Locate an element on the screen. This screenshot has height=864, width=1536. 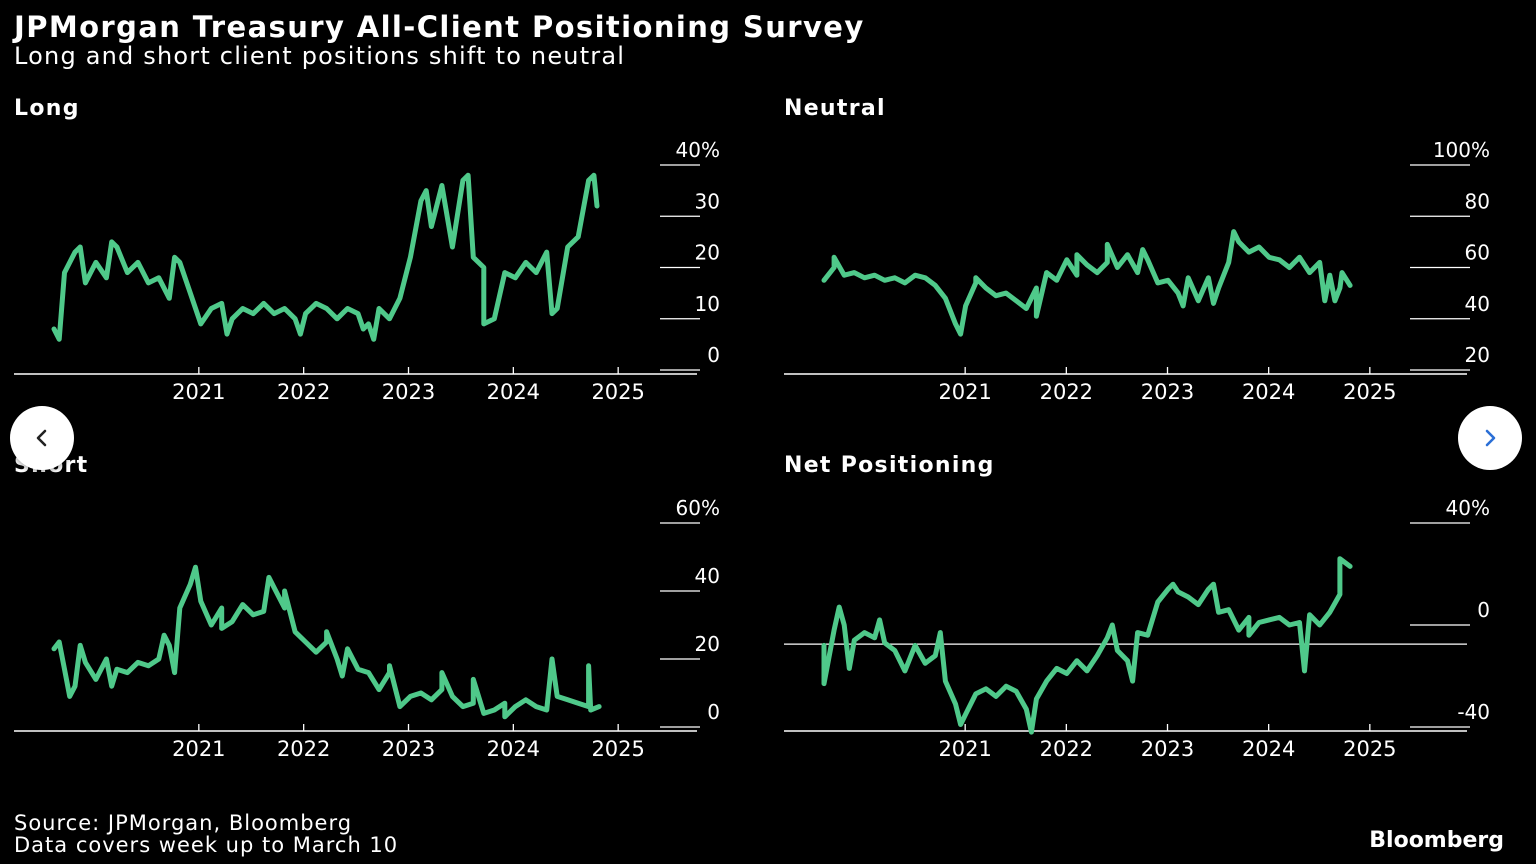
y-tick-label: 60 is located at coordinates (1477, 253).